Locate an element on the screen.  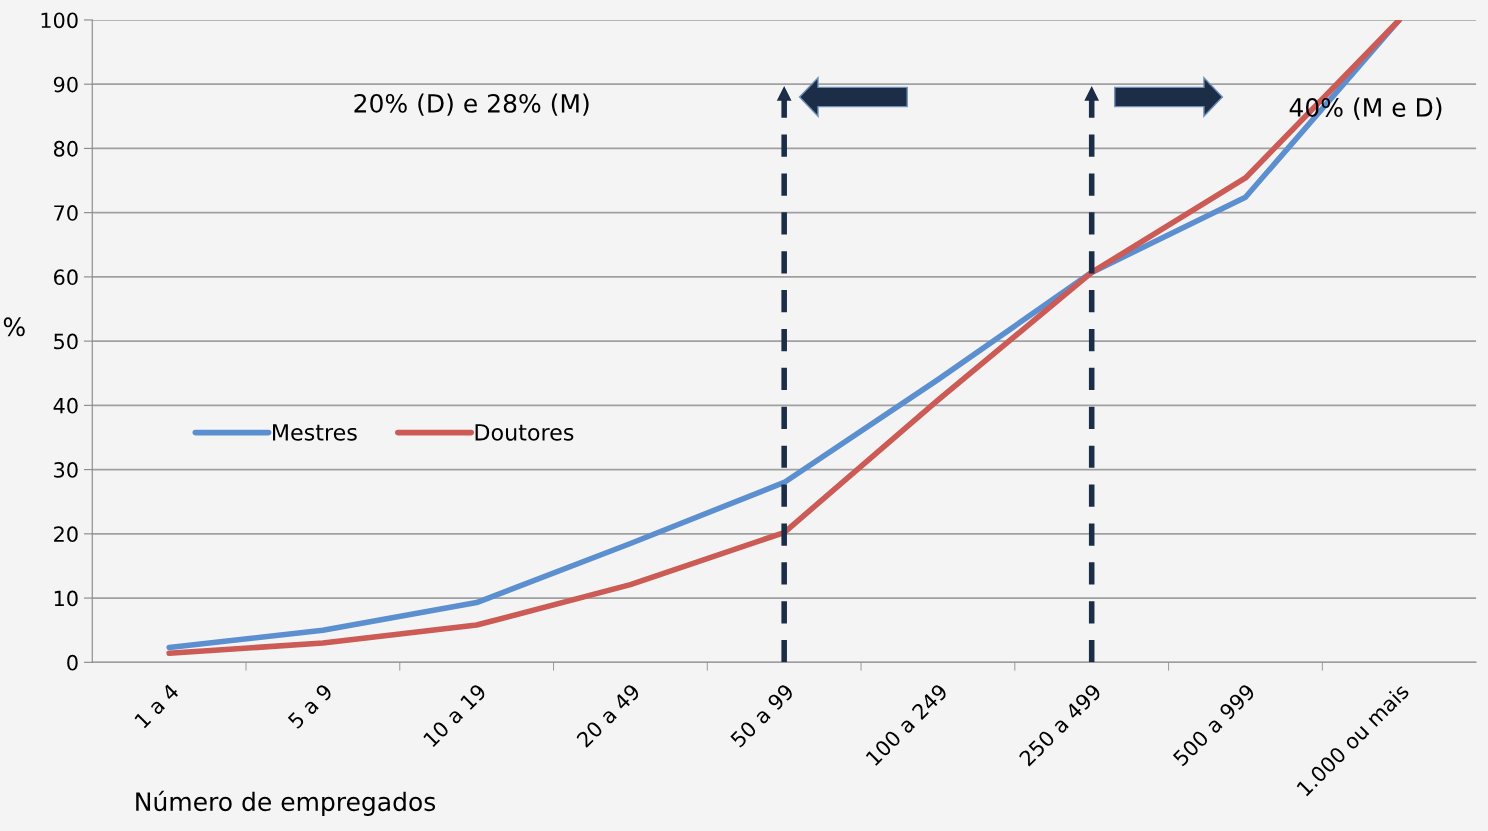
y-tick-label: 10 is located at coordinates (66, 598).